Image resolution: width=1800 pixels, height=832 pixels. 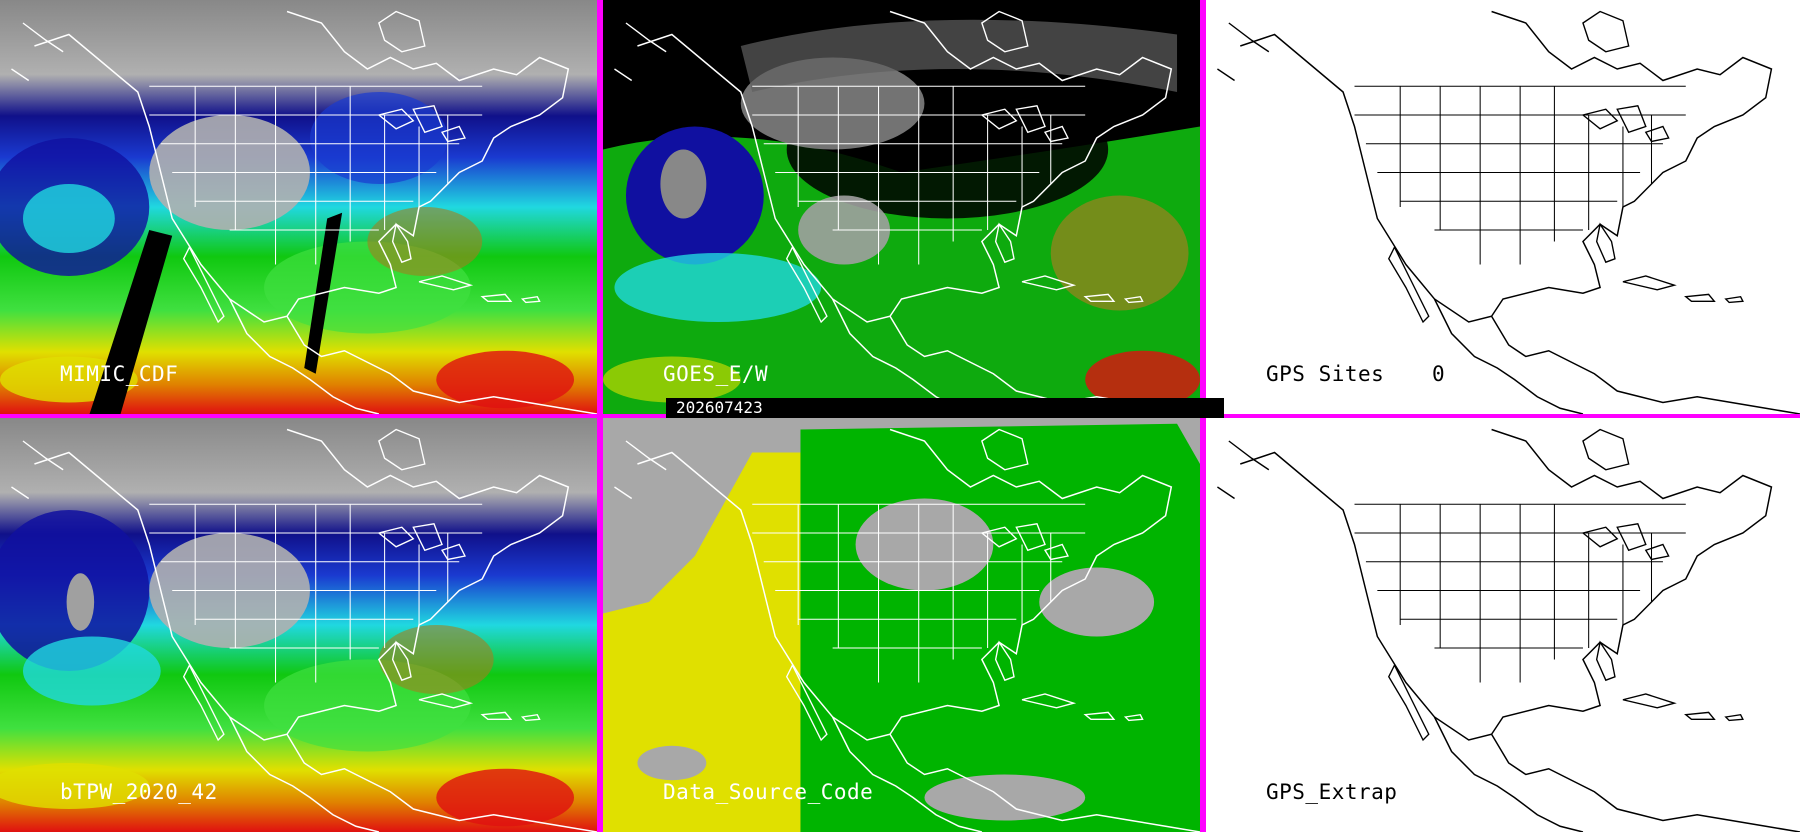 What do you see at coordinates (1332, 792) in the screenshot?
I see `panel-label: GPS_Extrap` at bounding box center [1332, 792].